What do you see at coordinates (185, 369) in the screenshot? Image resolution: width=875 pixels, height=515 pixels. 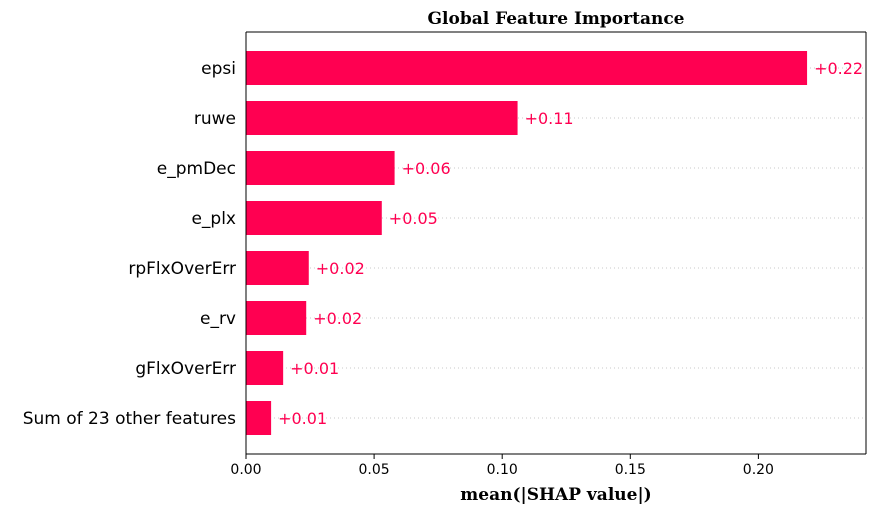 I see `category-label: gFlxOverErr` at bounding box center [185, 369].